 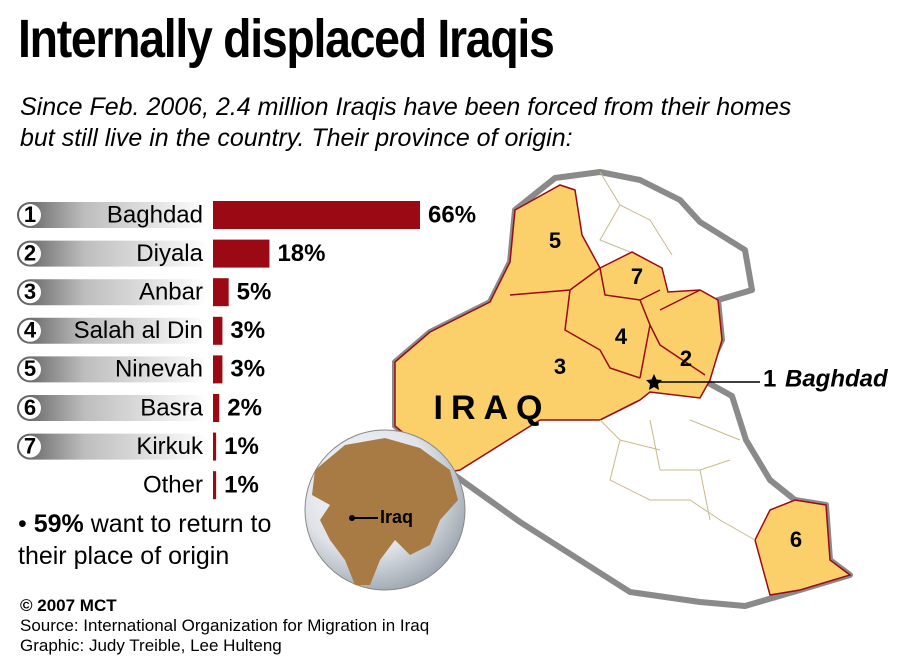 What do you see at coordinates (173, 485) in the screenshot?
I see `category-label: Other` at bounding box center [173, 485].